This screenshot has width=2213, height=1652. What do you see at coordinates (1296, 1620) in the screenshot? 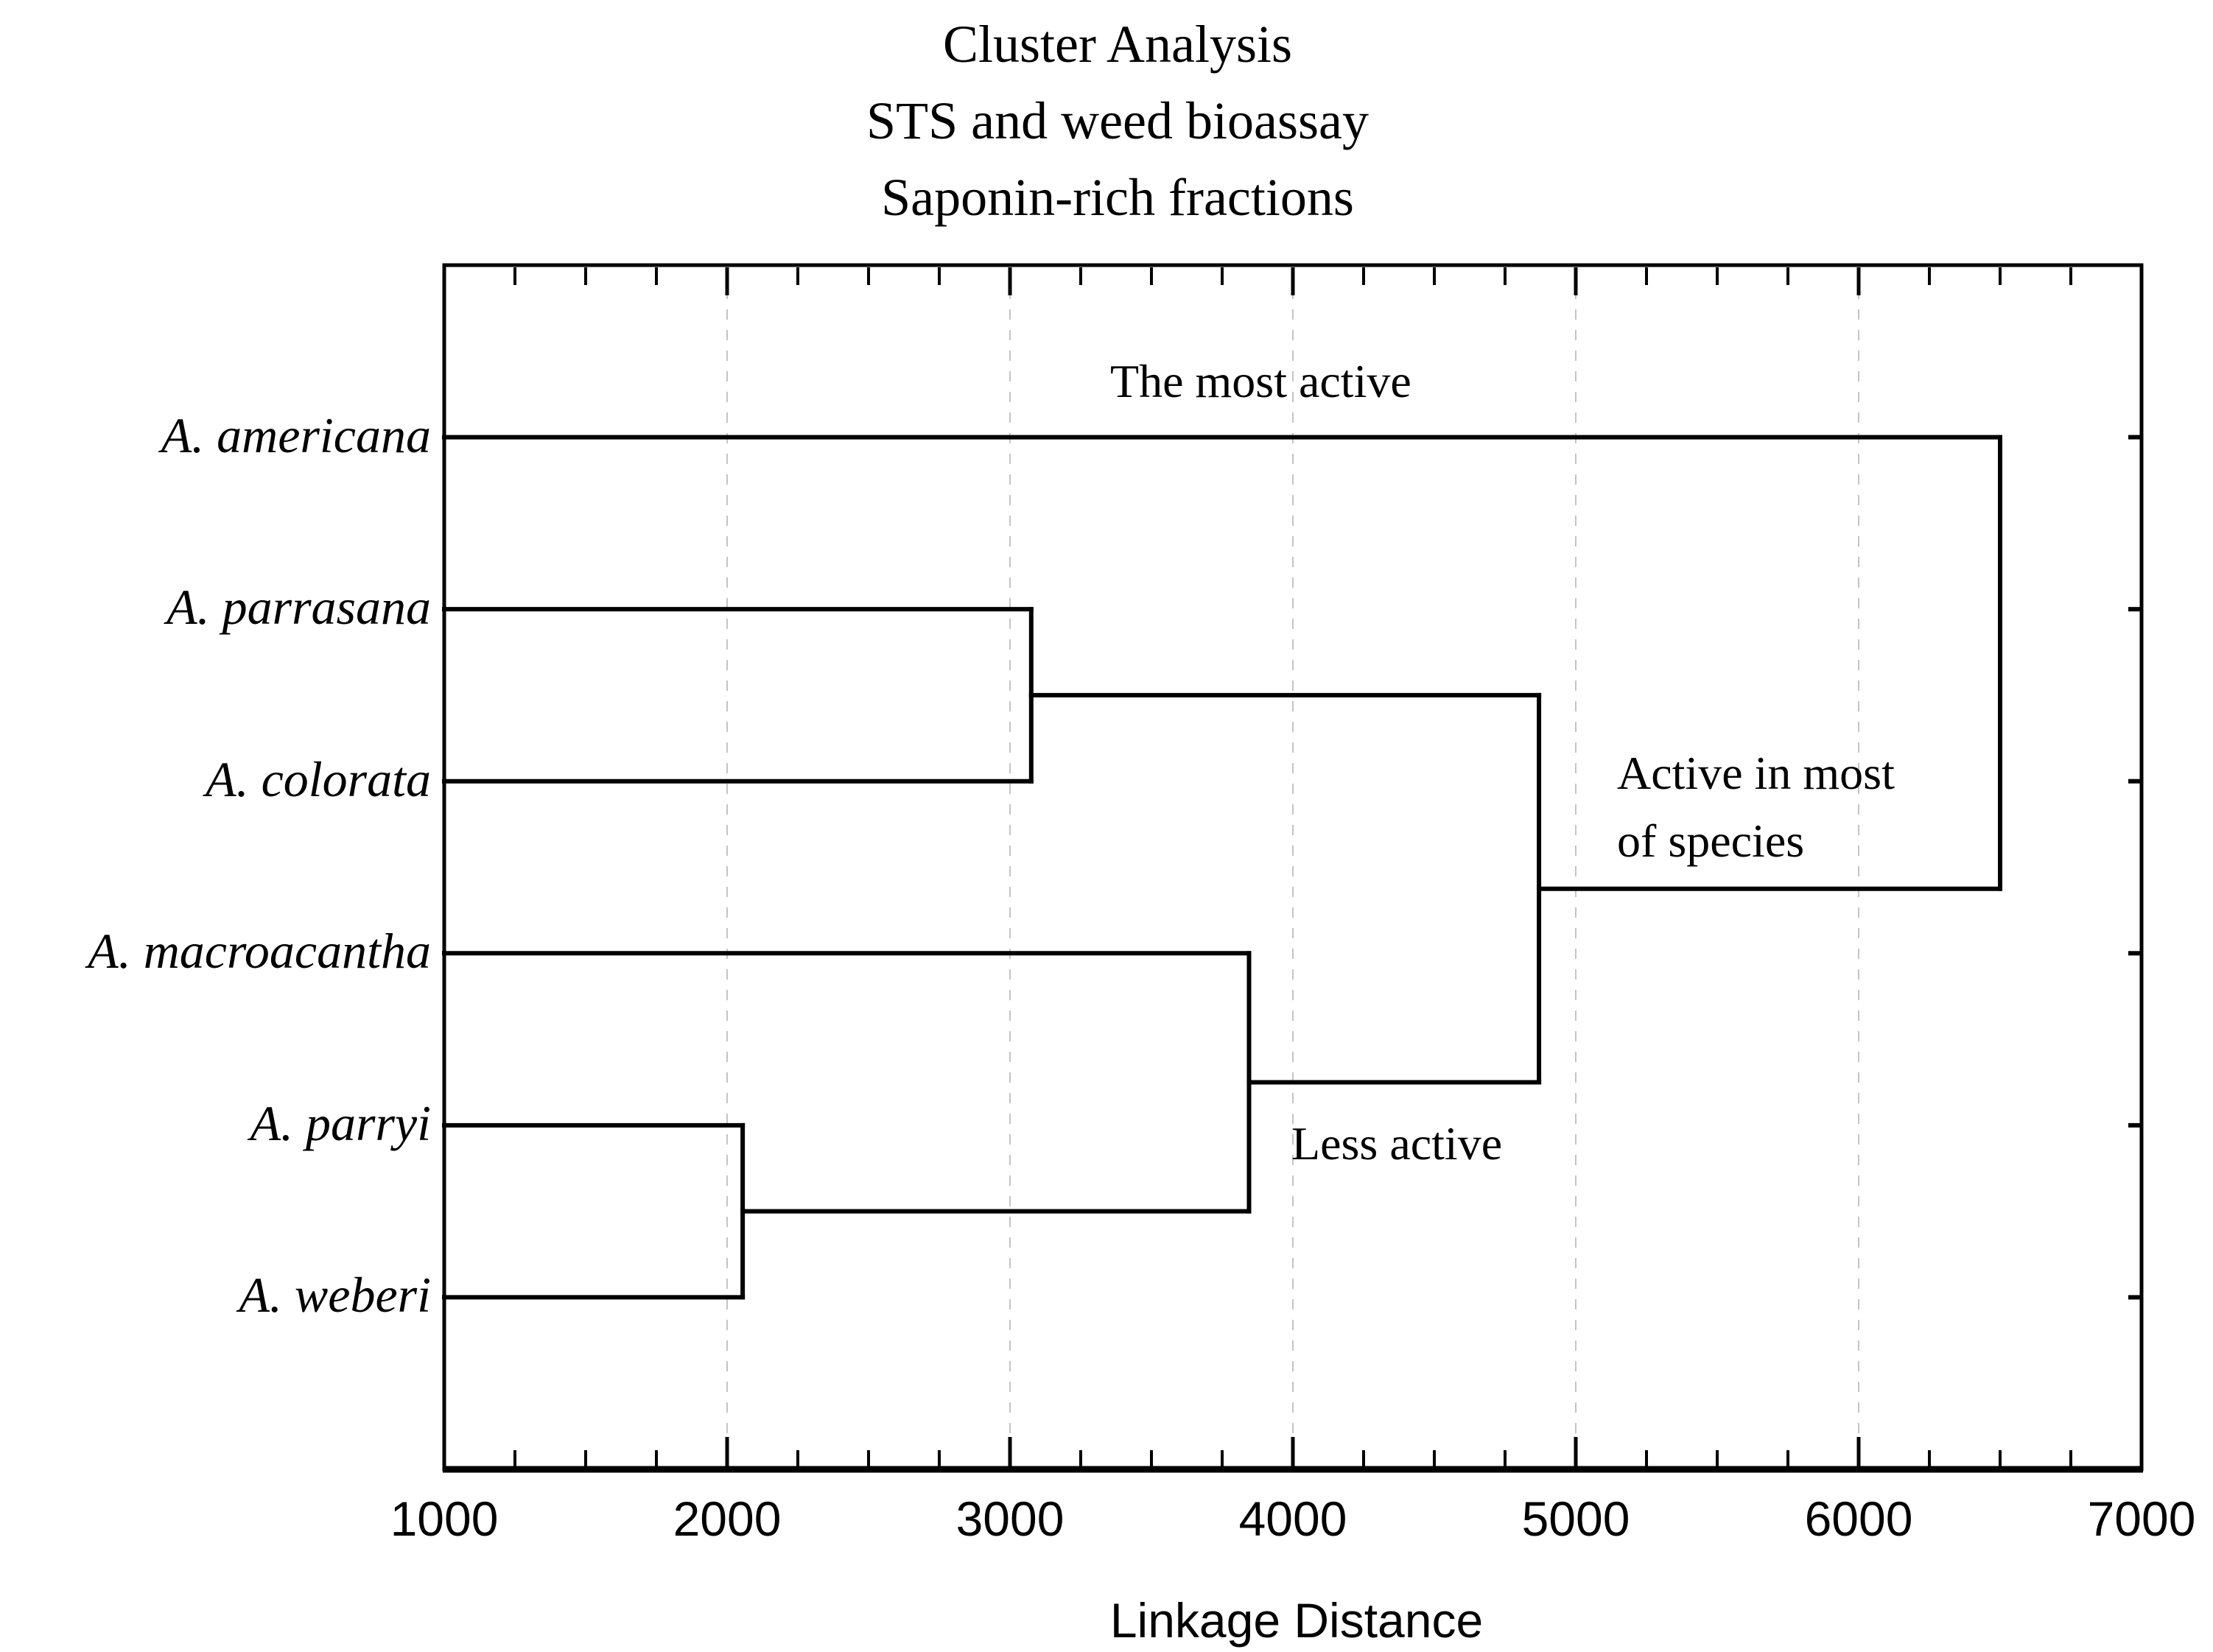
I see `x-axis-label: Linkage Distance` at bounding box center [1296, 1620].